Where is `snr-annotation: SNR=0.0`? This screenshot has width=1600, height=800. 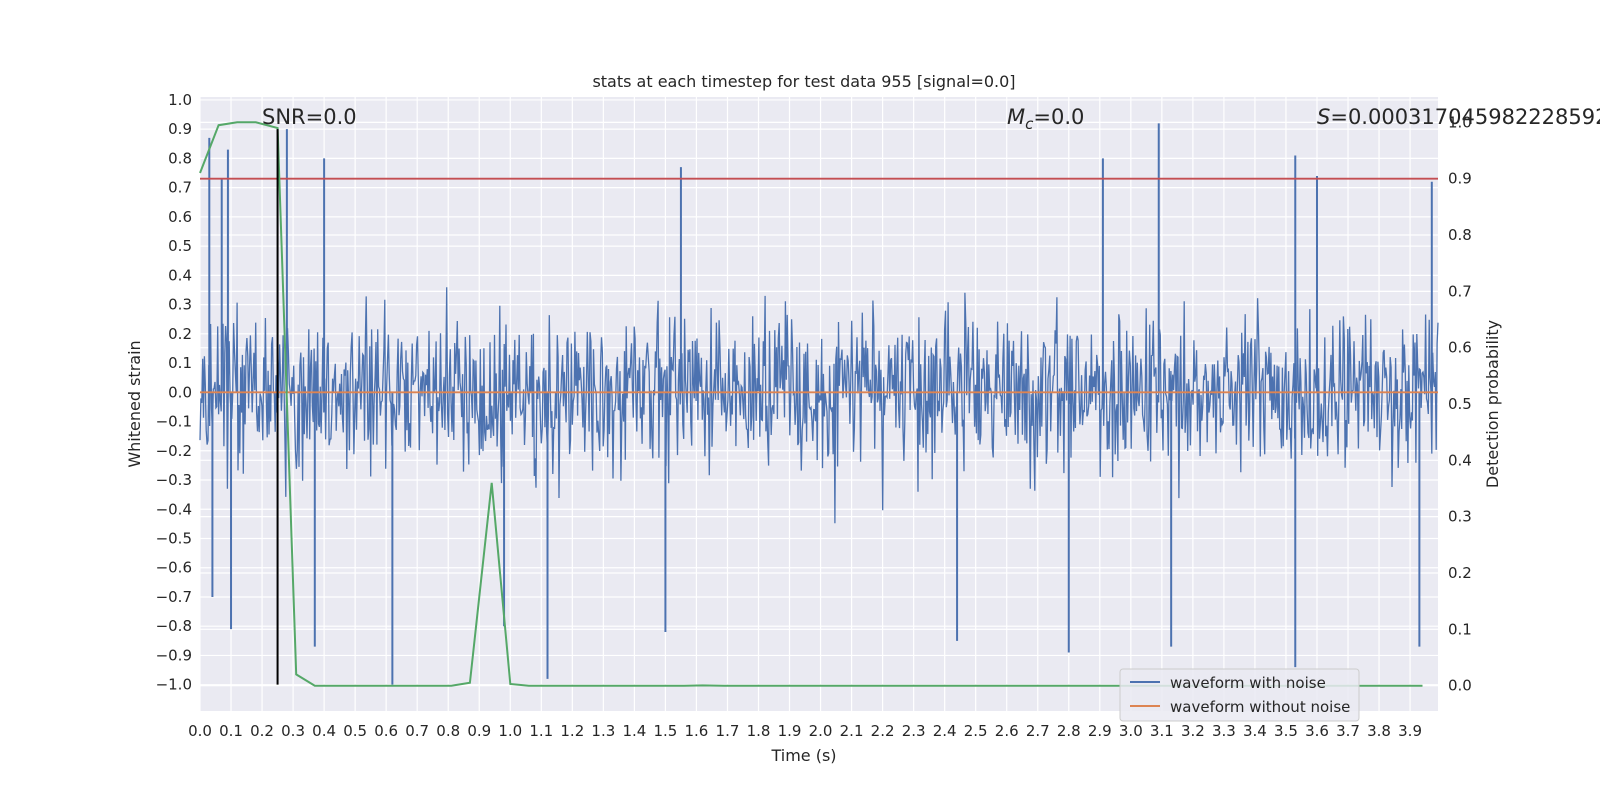 snr-annotation: SNR=0.0 is located at coordinates (309, 117).